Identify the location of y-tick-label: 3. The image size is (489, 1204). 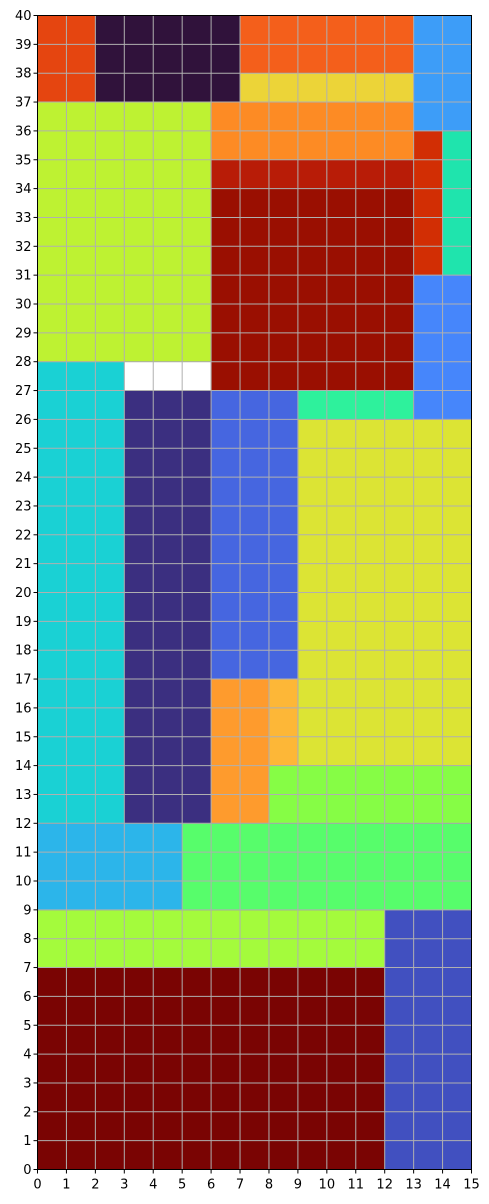
(27, 1083).